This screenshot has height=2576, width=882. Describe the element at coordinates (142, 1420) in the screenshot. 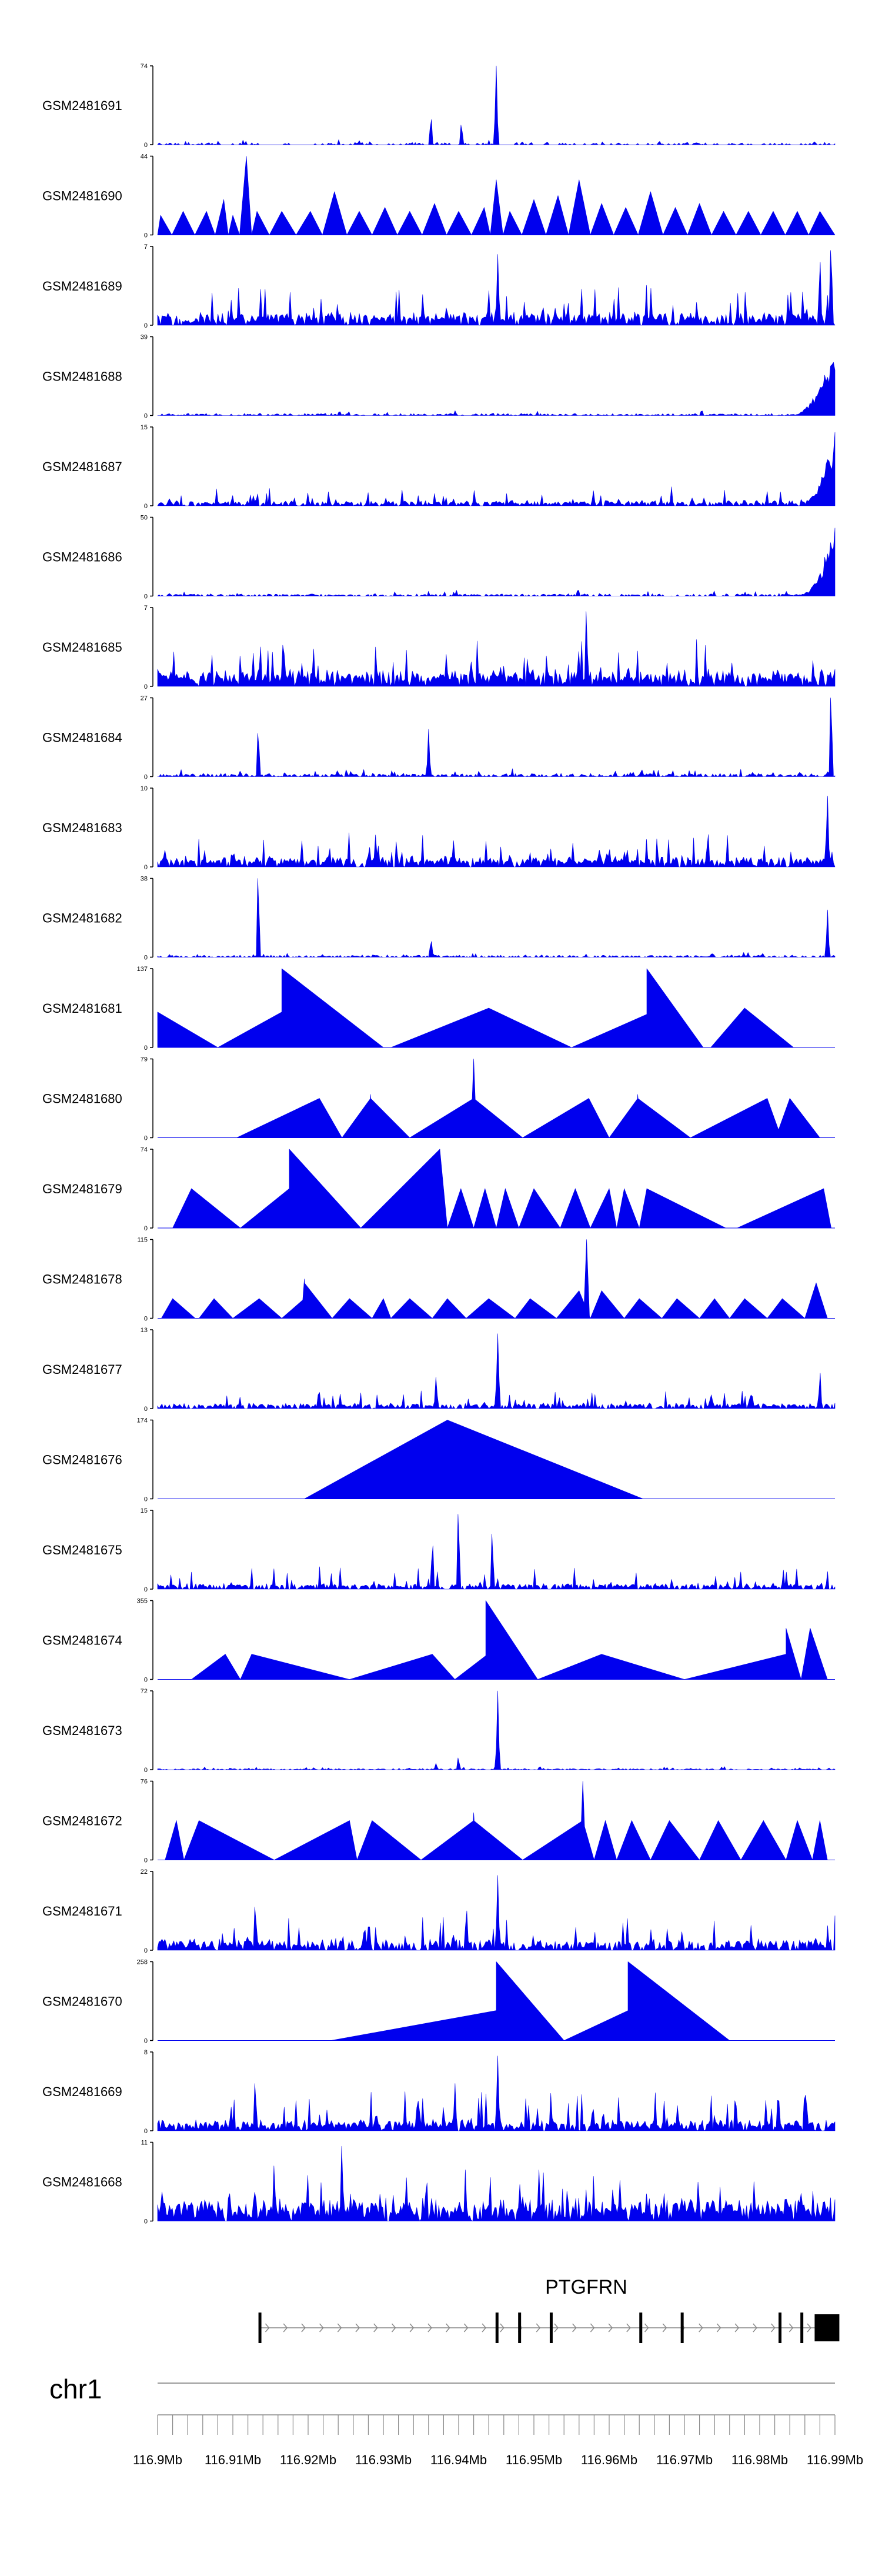

I see `y-max-label: 174` at that location.